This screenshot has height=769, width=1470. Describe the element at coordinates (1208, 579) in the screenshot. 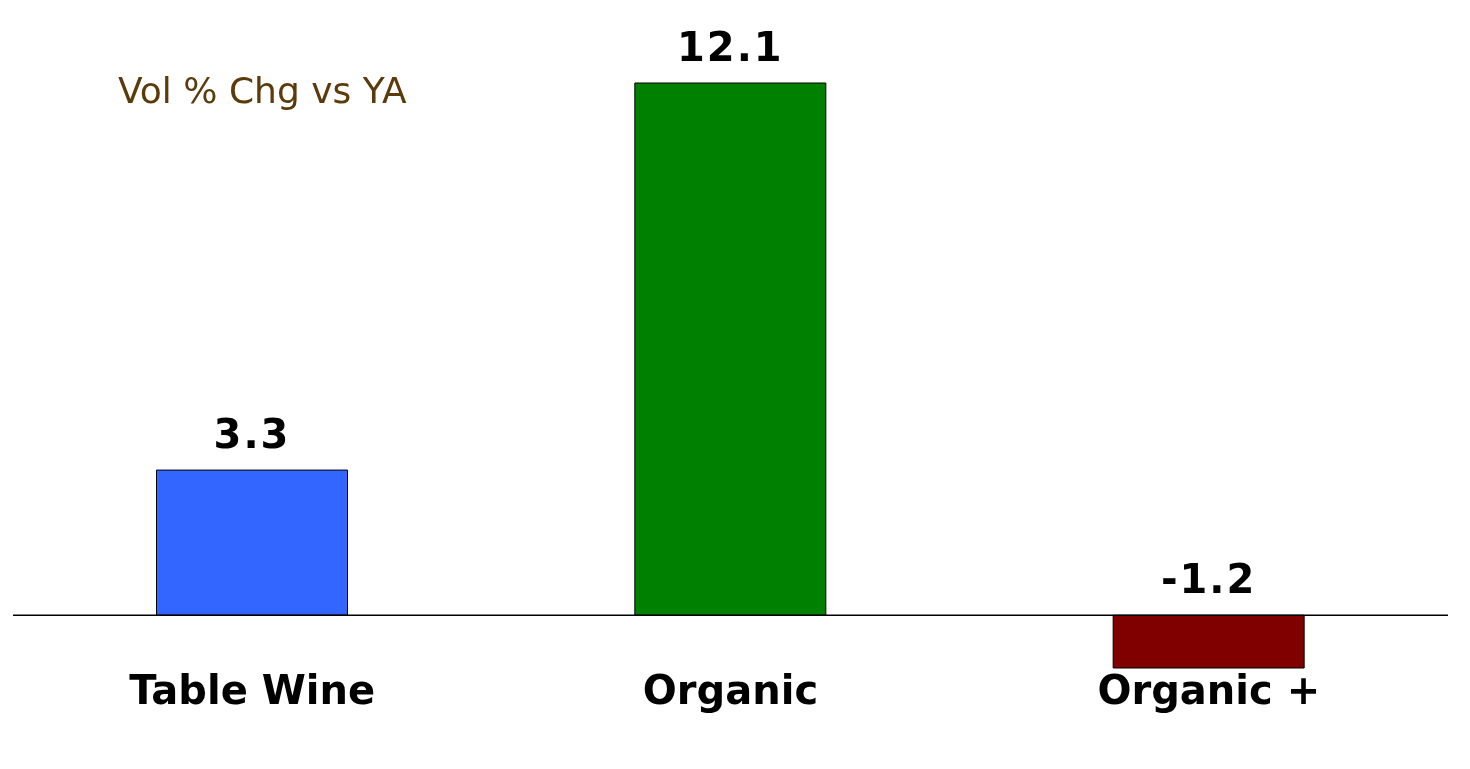

I see `data-label: -1.2` at that location.